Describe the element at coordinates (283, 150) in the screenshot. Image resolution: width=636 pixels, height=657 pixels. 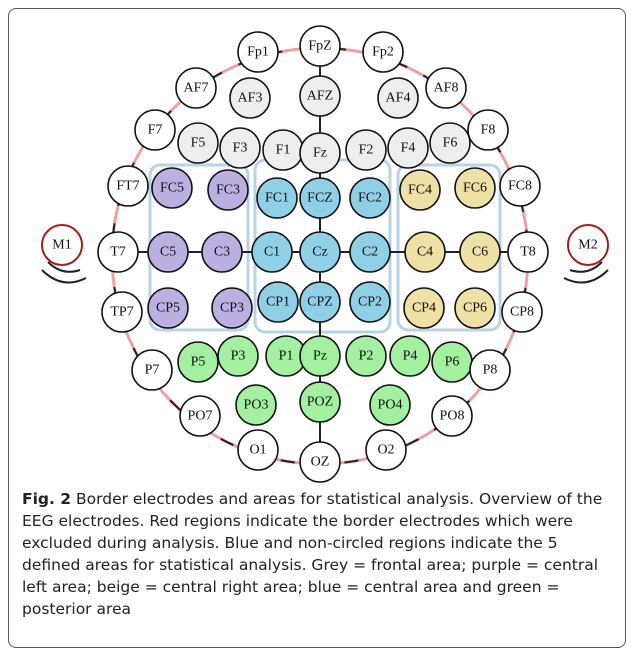
I see `electrode-label: F1` at that location.